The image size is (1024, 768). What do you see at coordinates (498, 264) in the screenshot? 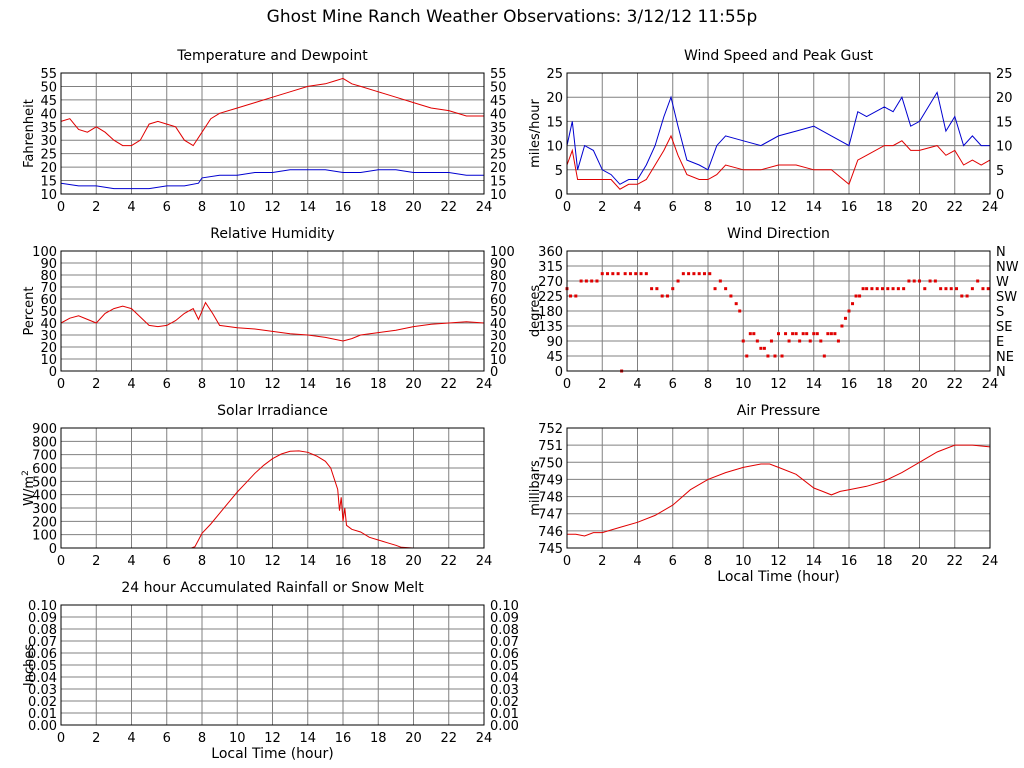
I see `y-right-tick-label: 90` at bounding box center [498, 264].